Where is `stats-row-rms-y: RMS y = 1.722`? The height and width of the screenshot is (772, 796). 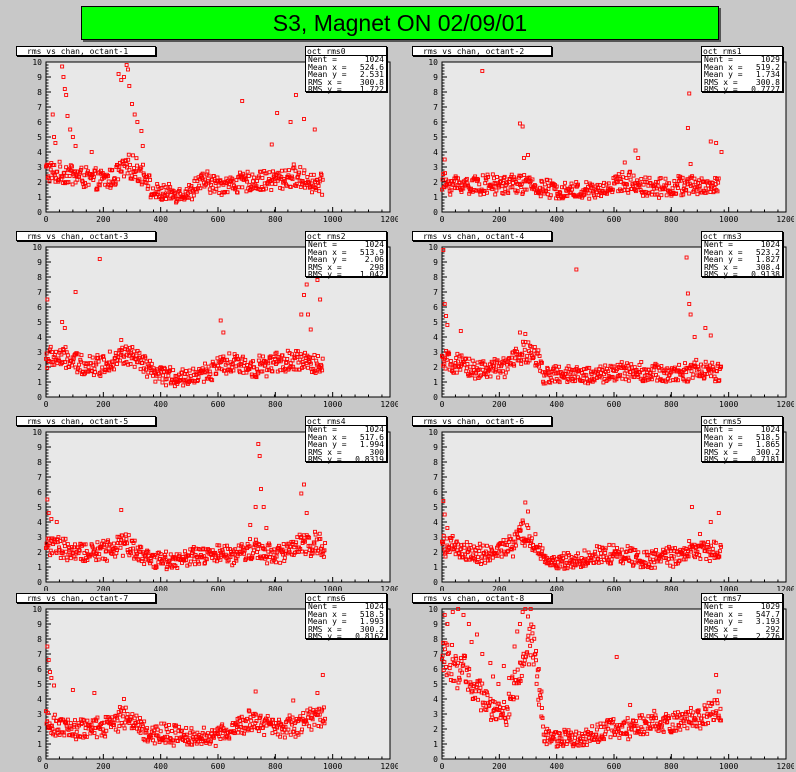 stats-row-rms-y: RMS y = 1.722 is located at coordinates (346, 90).